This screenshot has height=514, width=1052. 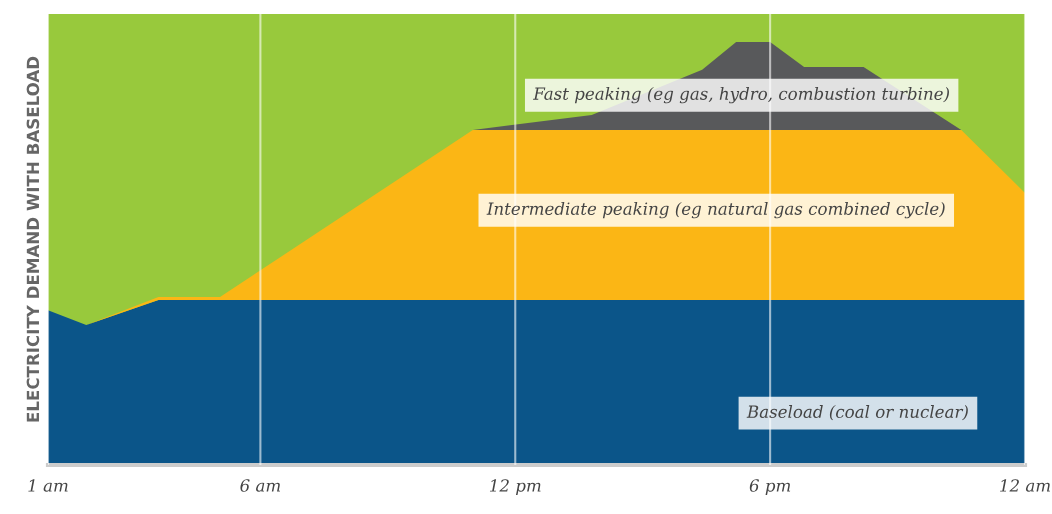 What do you see at coordinates (715, 210) in the screenshot?
I see `series-label: Intermediate peaking (eg natural gas combined cycle)` at bounding box center [715, 210].